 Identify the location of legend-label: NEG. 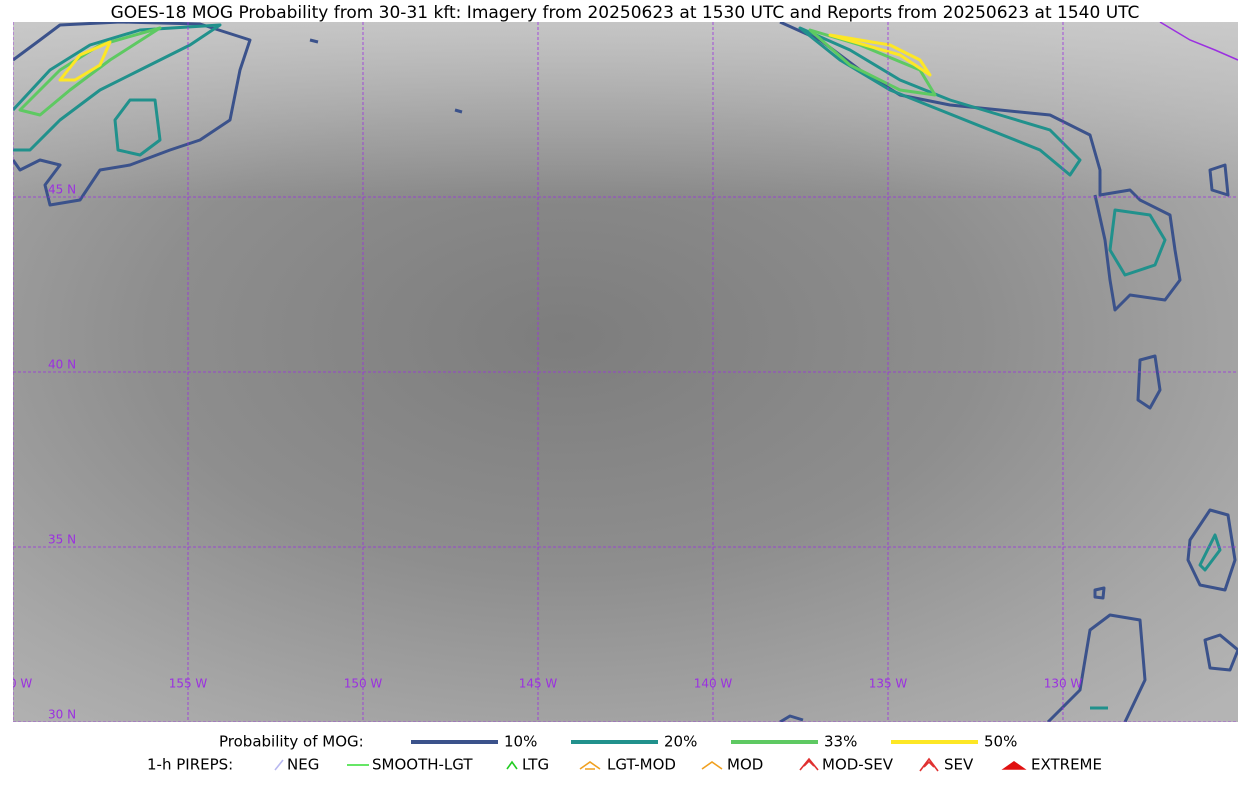
(303, 765).